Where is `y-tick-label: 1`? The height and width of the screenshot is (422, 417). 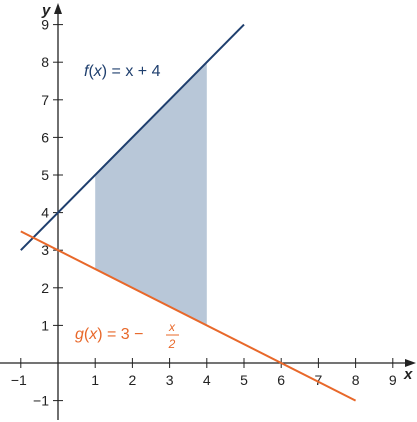 y-tick-label: 1 is located at coordinates (45, 325).